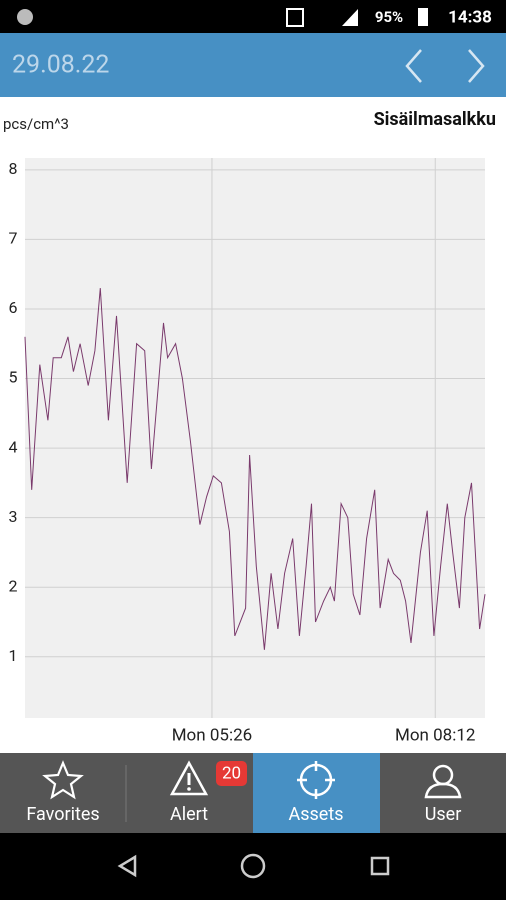 Image resolution: width=506 pixels, height=900 pixels. What do you see at coordinates (350, 17) in the screenshot?
I see `signal-icon` at bounding box center [350, 17].